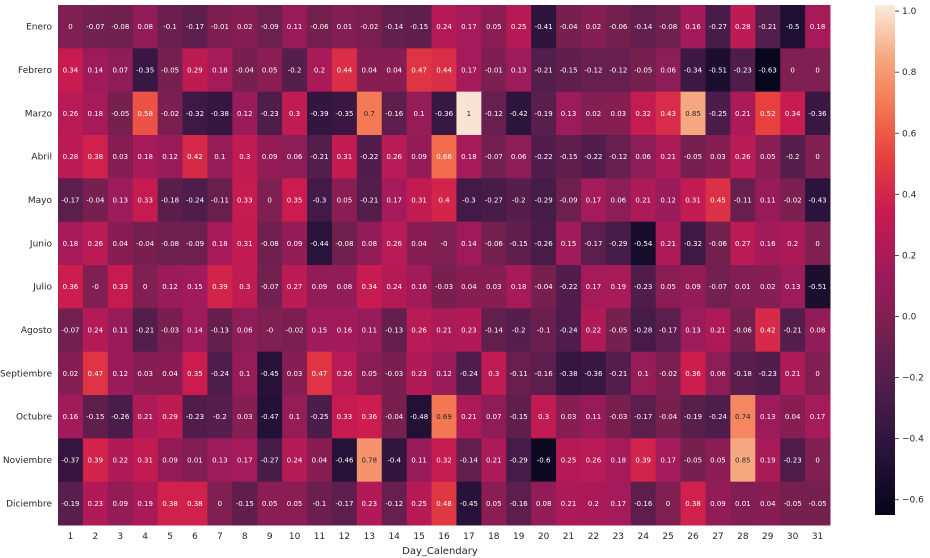 The width and height of the screenshot is (930, 558). What do you see at coordinates (909, 318) in the screenshot?
I see `colorbar-tick-label: 0.0` at bounding box center [909, 318].